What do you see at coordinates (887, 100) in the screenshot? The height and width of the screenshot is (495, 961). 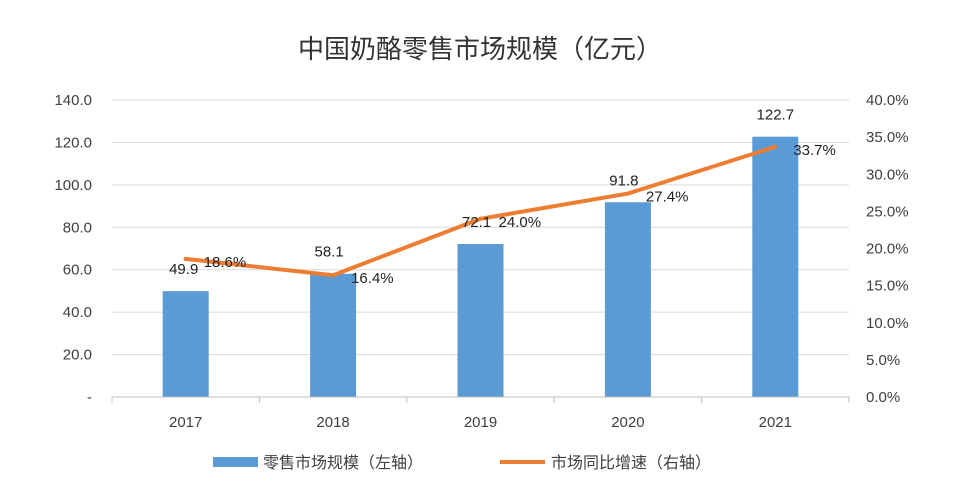 I see `right-tick-label: 40.0%` at bounding box center [887, 100].